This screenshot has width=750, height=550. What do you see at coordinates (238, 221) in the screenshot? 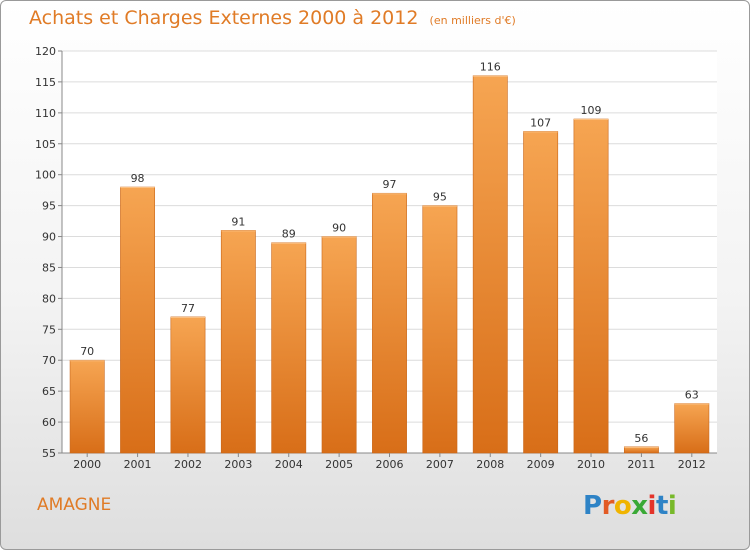
I see `bar-value-label: 91` at bounding box center [238, 221].